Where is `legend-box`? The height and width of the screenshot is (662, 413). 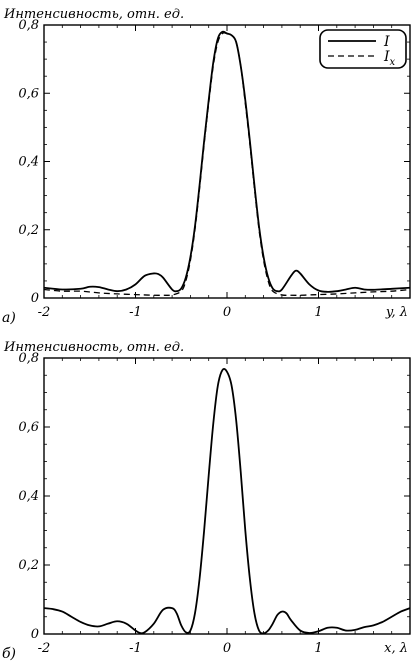 legend-box is located at coordinates (363, 49).